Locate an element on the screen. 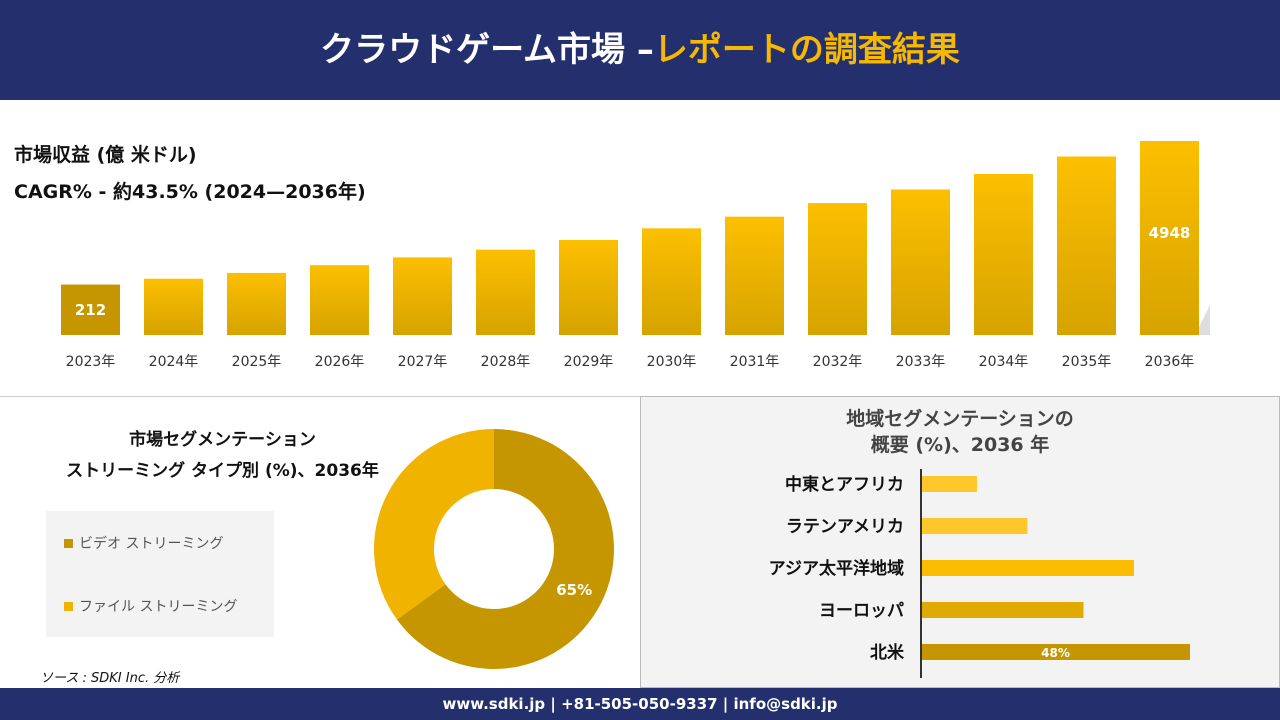 The width and height of the screenshot is (1280, 720). x-tick-label: 2025年 is located at coordinates (257, 362).